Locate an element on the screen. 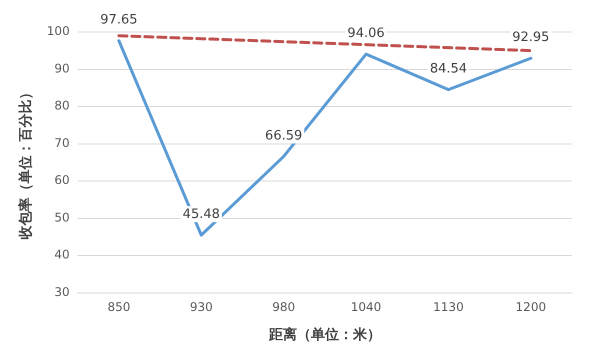 The image size is (600, 360). y-tick-label: 60 is located at coordinates (62, 180).